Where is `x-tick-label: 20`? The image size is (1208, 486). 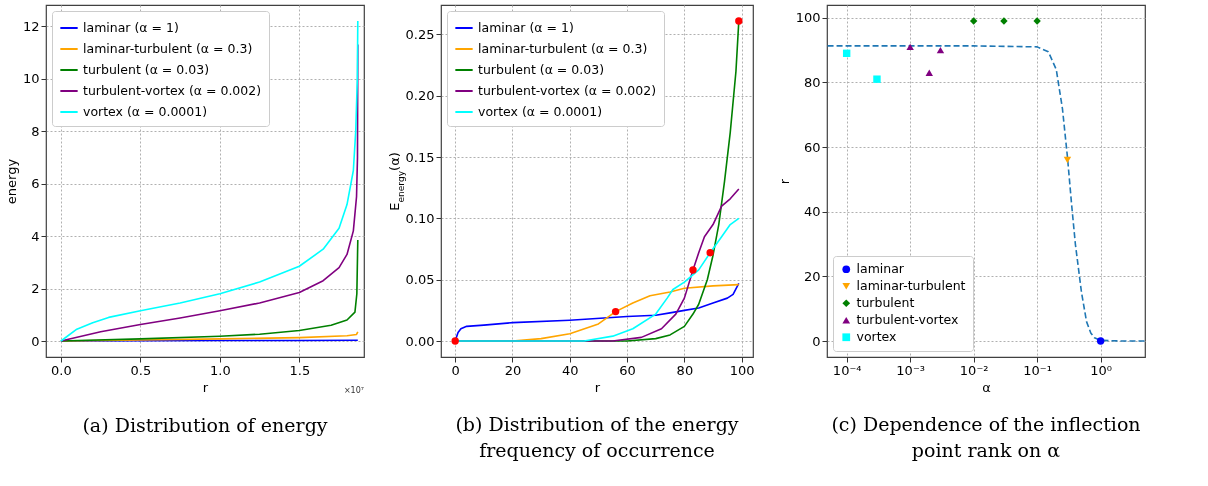 x-tick-label: 20 is located at coordinates (513, 370).